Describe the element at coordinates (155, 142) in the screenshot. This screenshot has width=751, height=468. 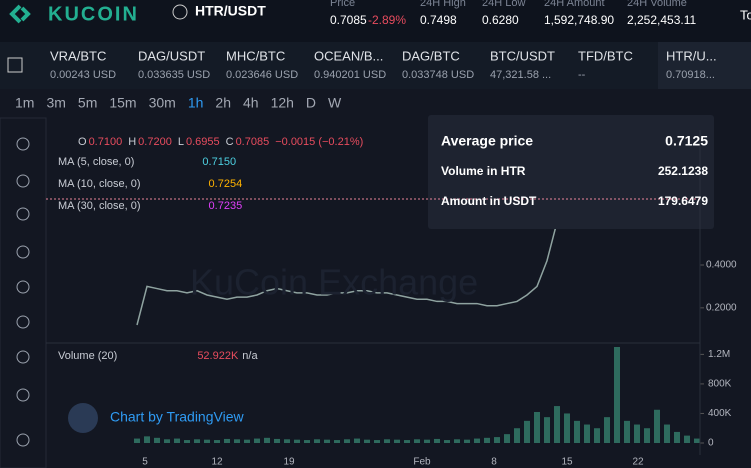
I see `ohlc-value: 0.7200` at that location.